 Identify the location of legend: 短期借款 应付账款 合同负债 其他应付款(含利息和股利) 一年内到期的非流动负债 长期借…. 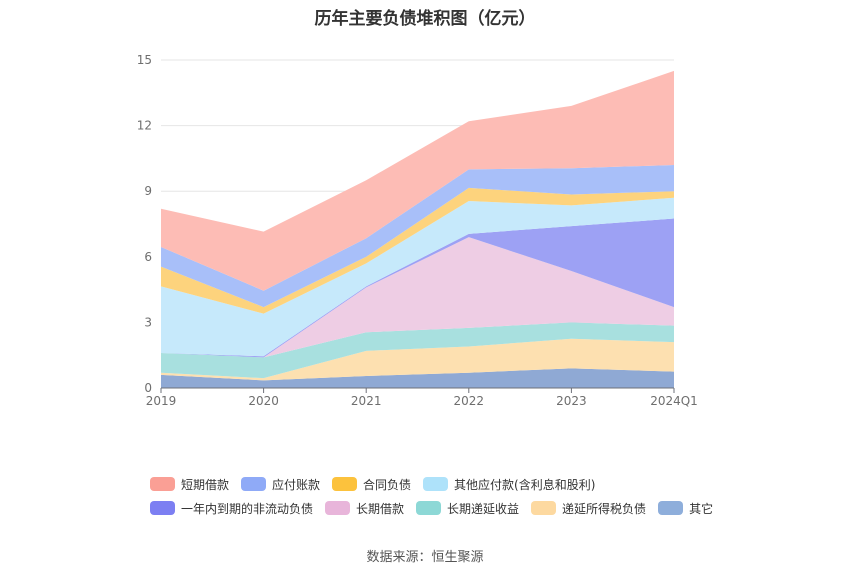
(450, 496).